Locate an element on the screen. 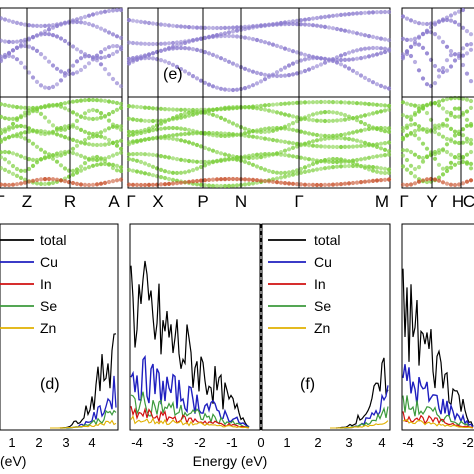 The image size is (474, 474). x-tick-label: 3 is located at coordinates (65, 442).